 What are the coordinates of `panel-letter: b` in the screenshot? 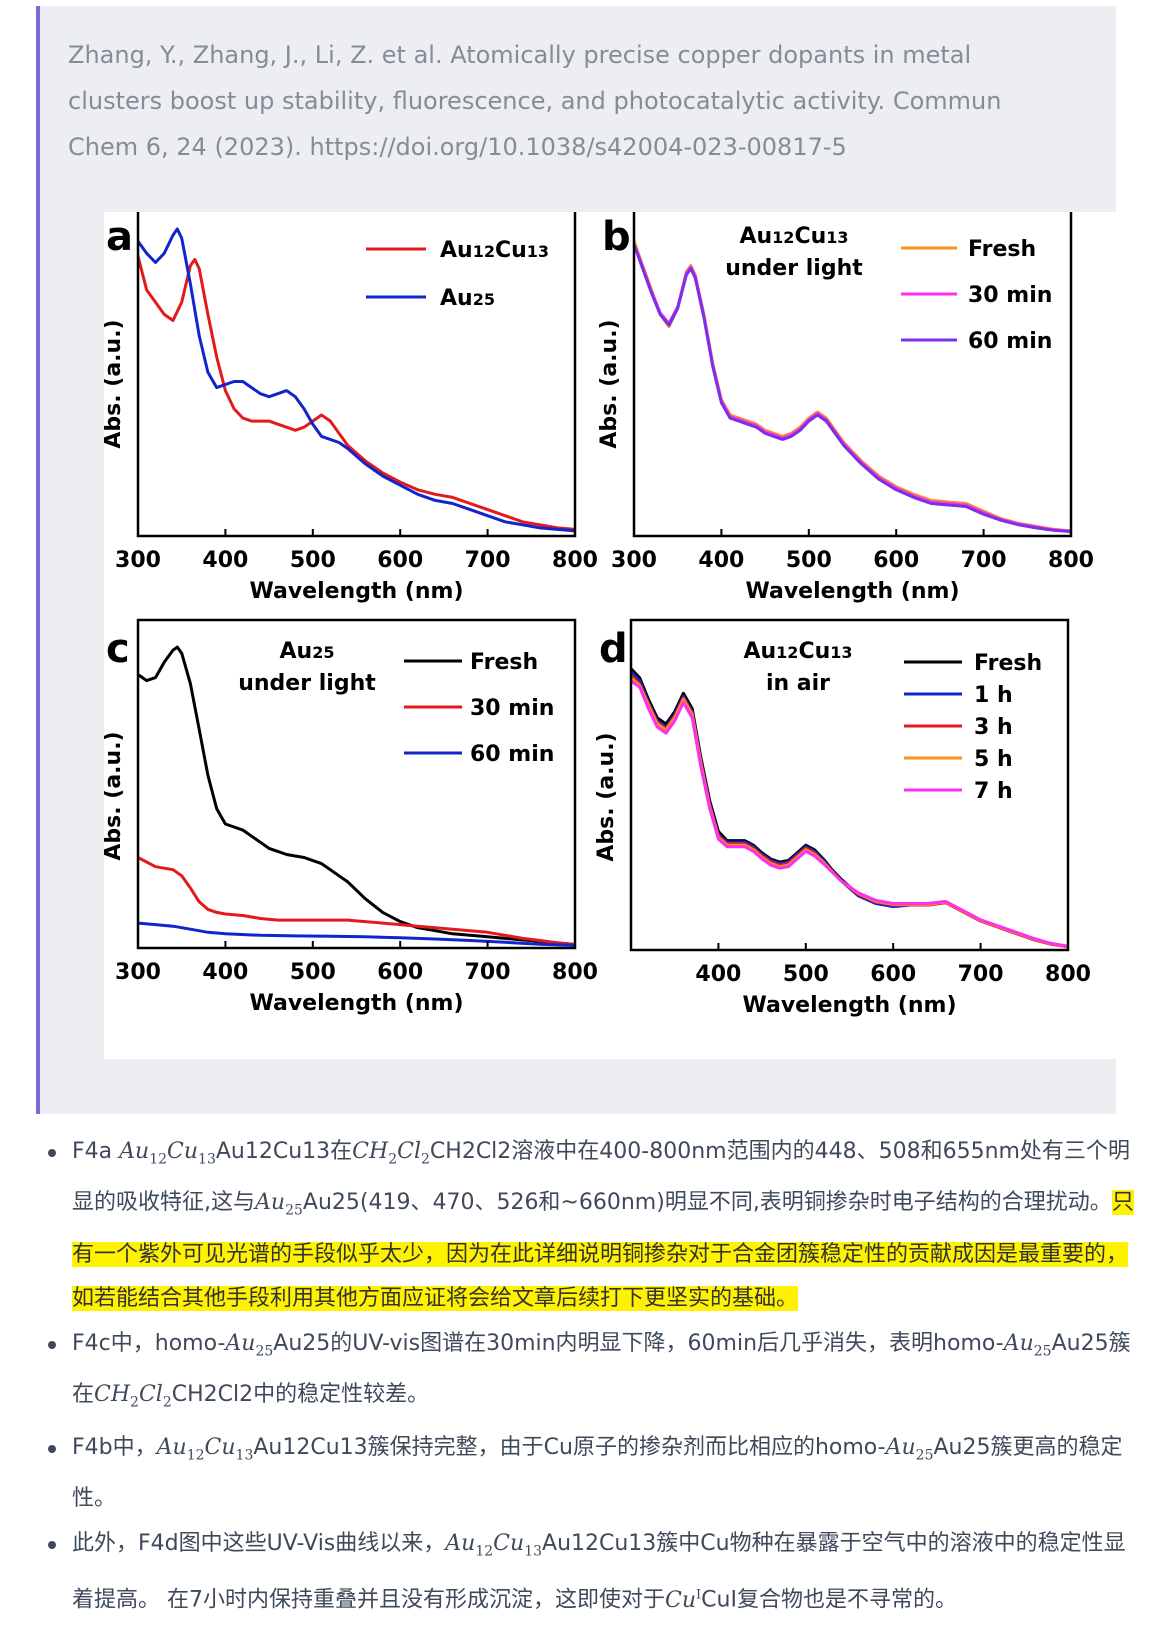 It's located at (616, 237).